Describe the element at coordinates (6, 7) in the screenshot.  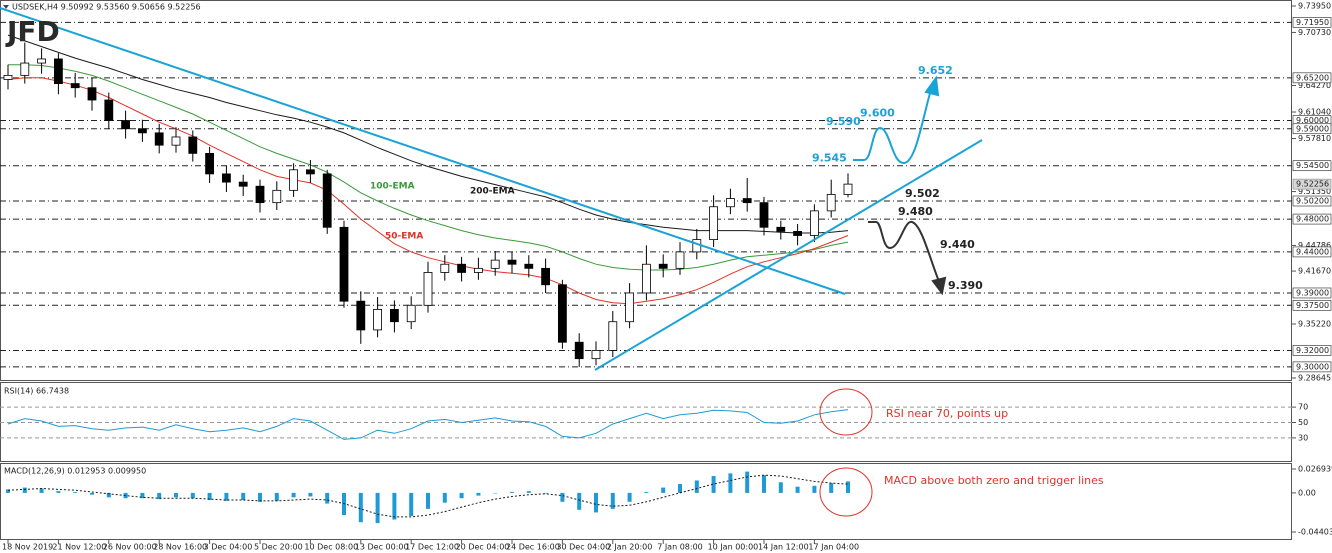
I see `menu-triangle` at that location.